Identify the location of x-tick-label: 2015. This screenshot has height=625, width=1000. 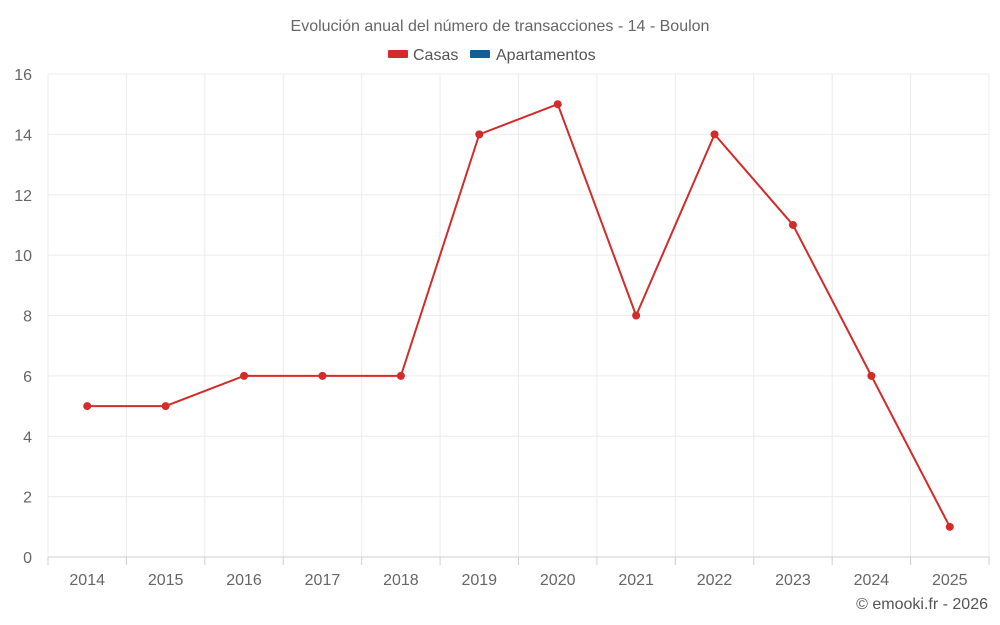
(166, 580).